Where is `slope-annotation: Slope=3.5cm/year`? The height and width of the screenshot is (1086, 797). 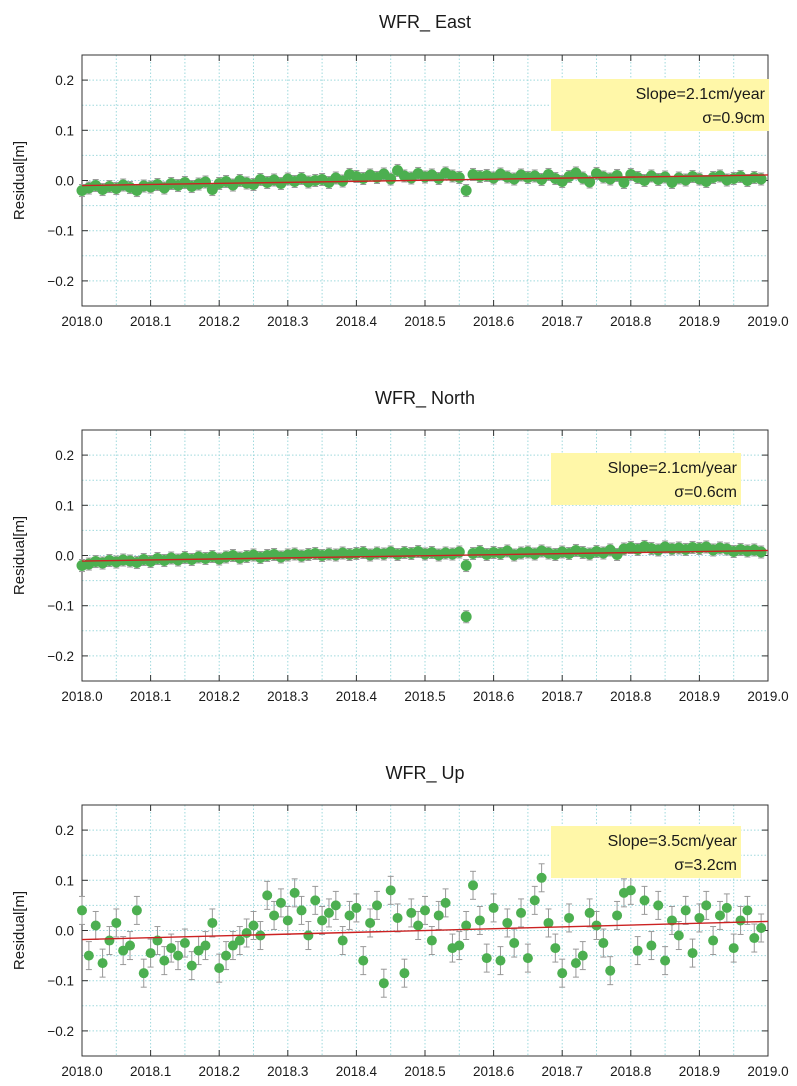 slope-annotation: Slope=3.5cm/year is located at coordinates (673, 841).